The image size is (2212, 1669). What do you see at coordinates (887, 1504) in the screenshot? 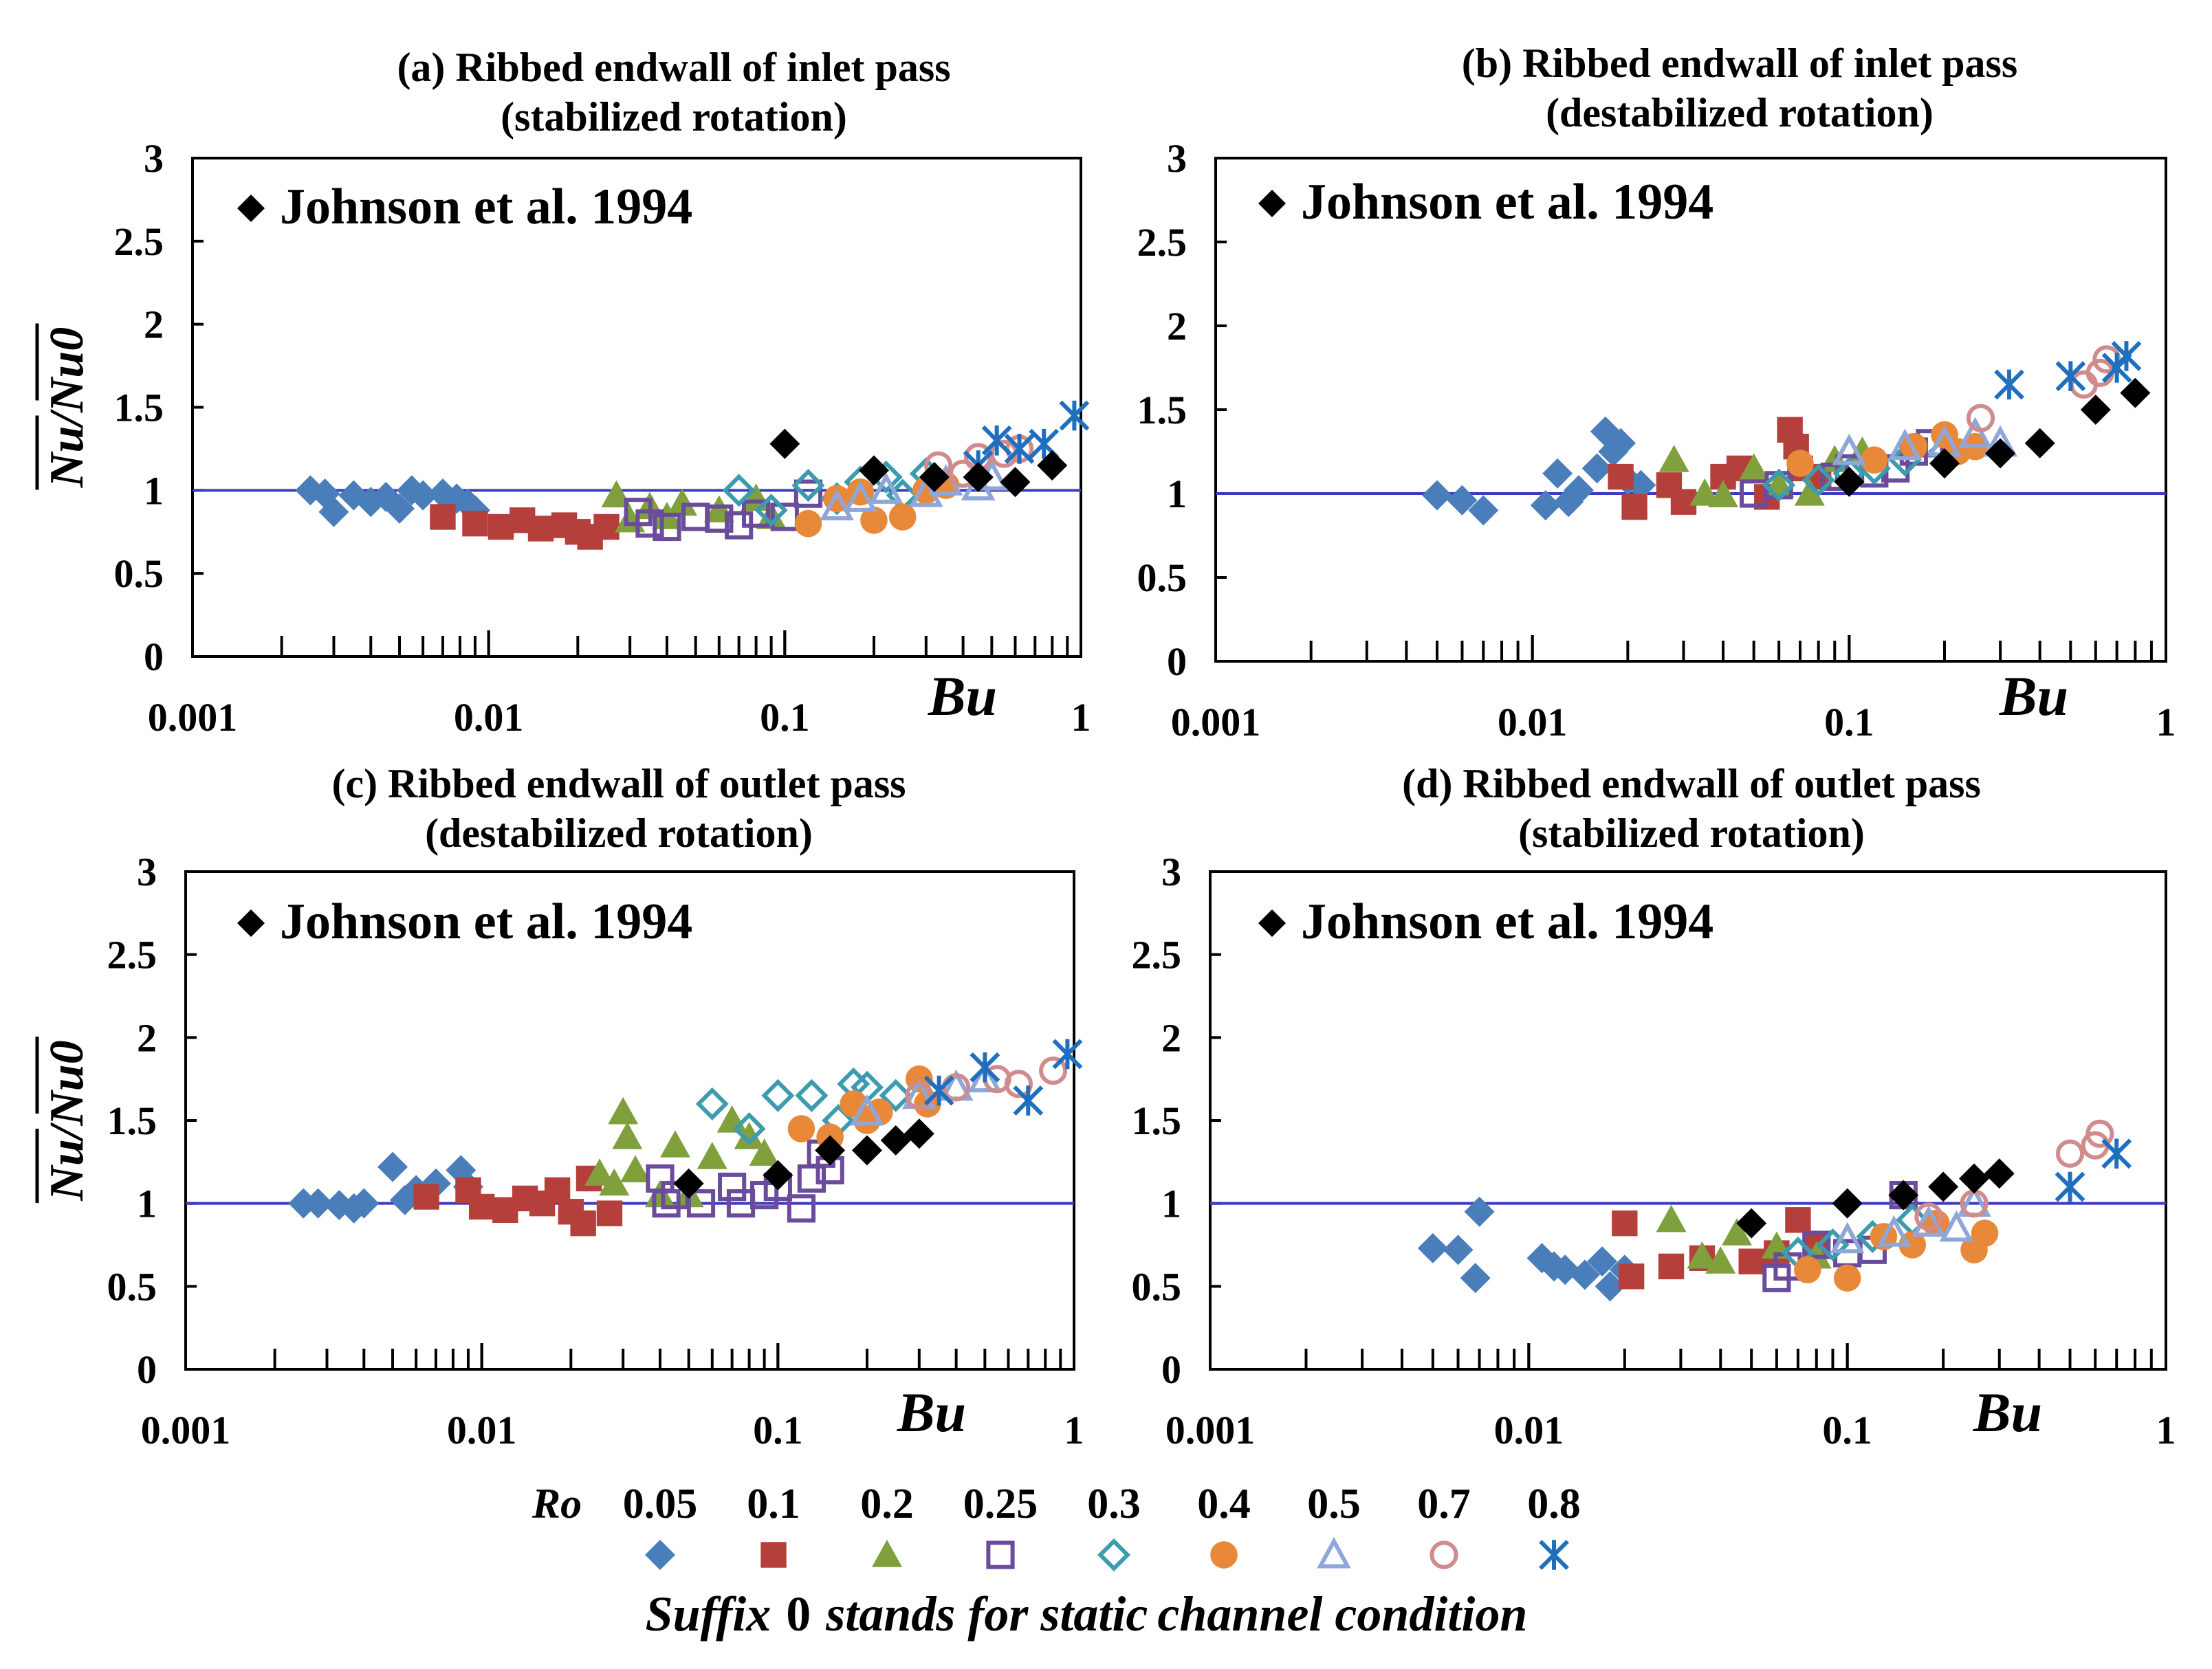
I see `legend-value-3: 0.2` at bounding box center [887, 1504].